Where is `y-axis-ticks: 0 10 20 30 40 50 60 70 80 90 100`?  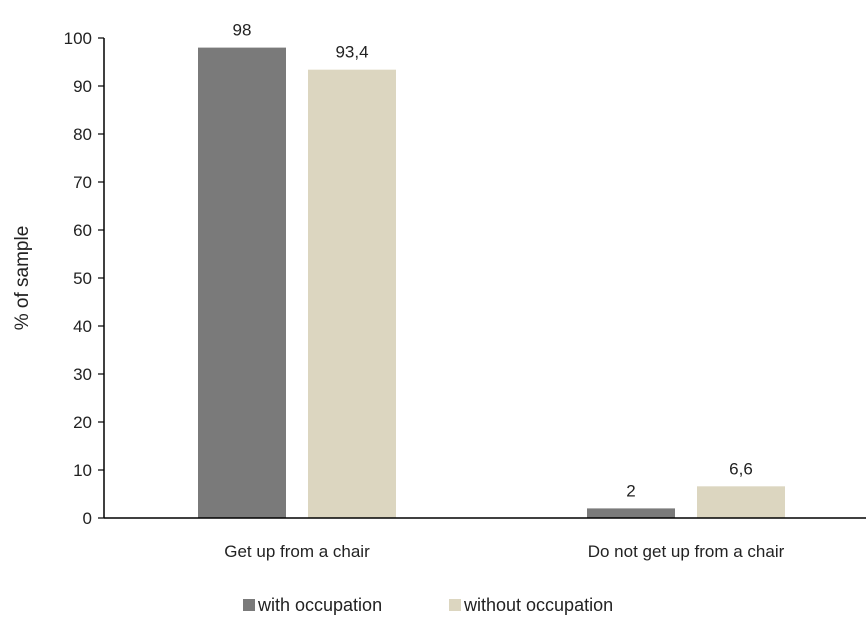
y-axis-ticks: 0 10 20 30 40 50 60 70 80 90 100 is located at coordinates (84, 278).